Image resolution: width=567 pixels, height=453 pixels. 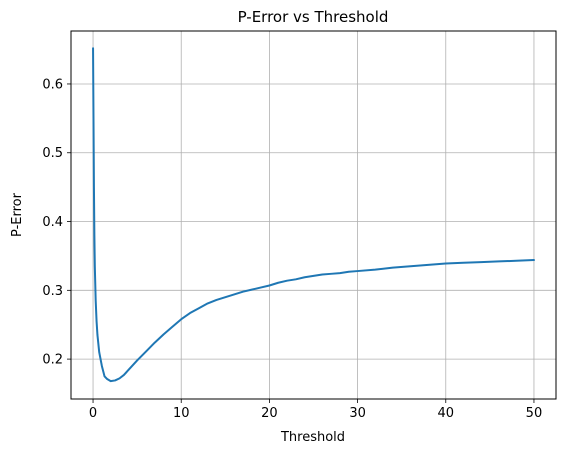 What do you see at coordinates (445, 413) in the screenshot?
I see `x-tick-label: 40` at bounding box center [445, 413].